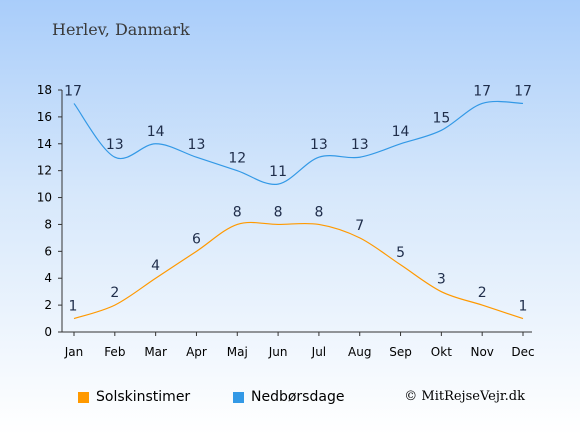 The width and height of the screenshot is (580, 435). What do you see at coordinates (48, 251) in the screenshot?
I see `y-tick-label: 6` at bounding box center [48, 251].